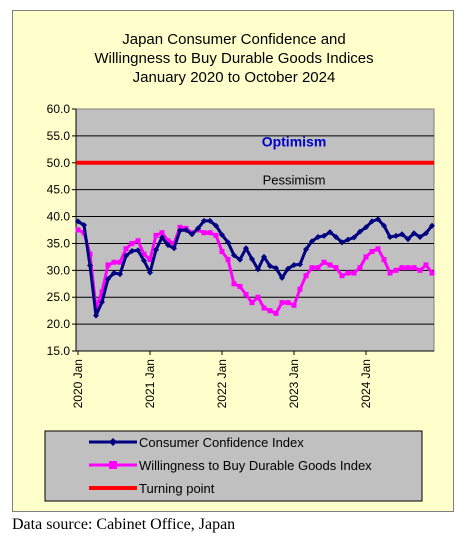  Describe the element at coordinates (59, 243) in the screenshot. I see `y-tick-label: 35.0` at that location.